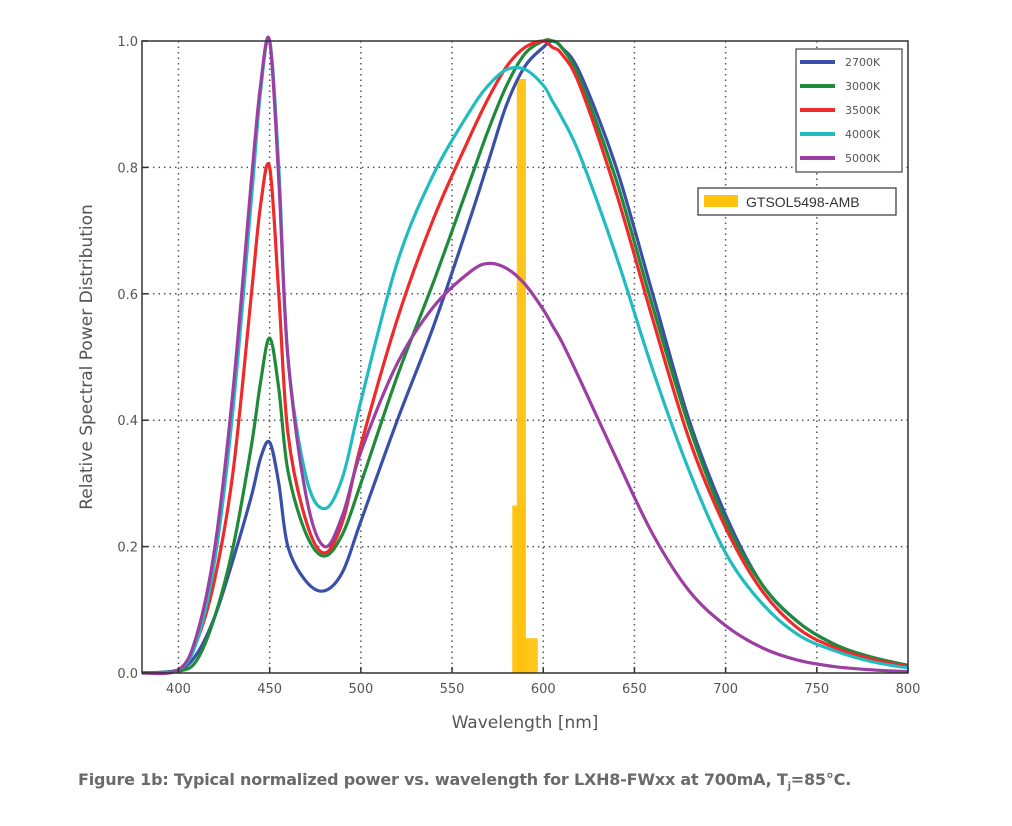 This screenshot has width=1012, height=826. Describe the element at coordinates (821, 779) in the screenshot. I see `caption-end: =85°C.` at that location.